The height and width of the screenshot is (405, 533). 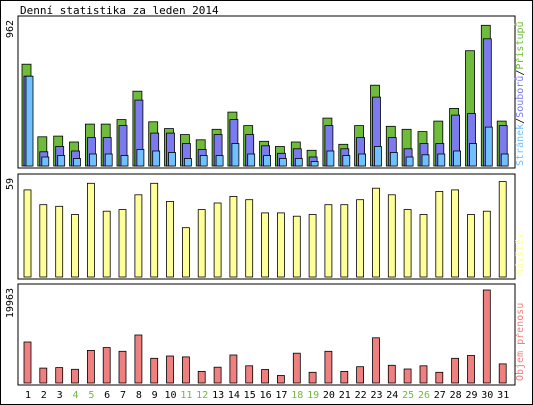 I want to click on x-tick-label-day-19: 19, so click(x=313, y=395).